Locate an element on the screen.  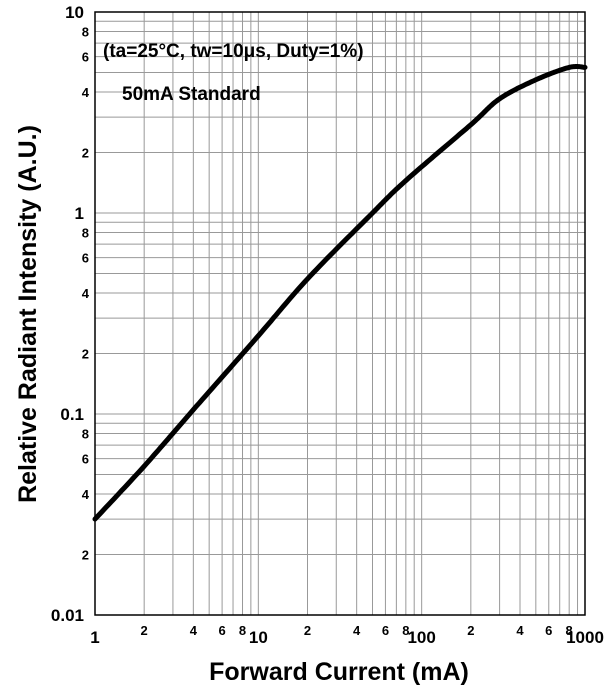
y-tick-label: 0.1 is located at coordinates (72, 414).